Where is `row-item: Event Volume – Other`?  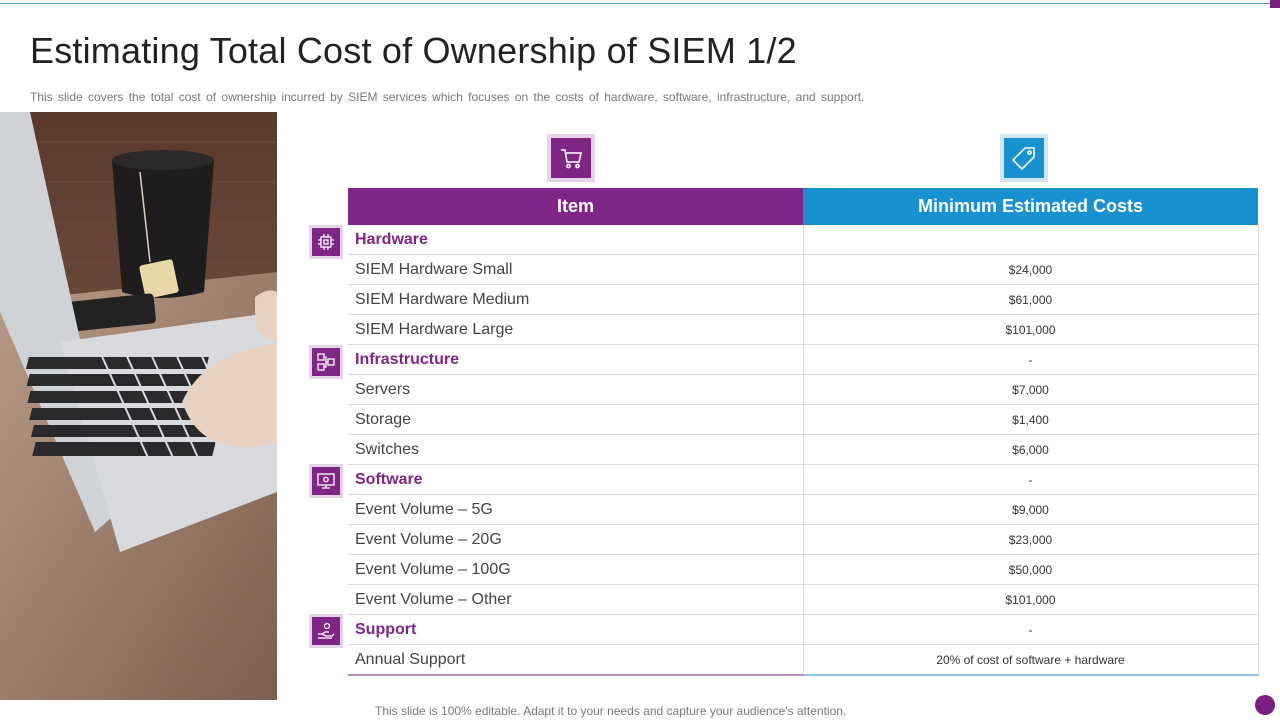
row-item: Event Volume – Other is located at coordinates (576, 599).